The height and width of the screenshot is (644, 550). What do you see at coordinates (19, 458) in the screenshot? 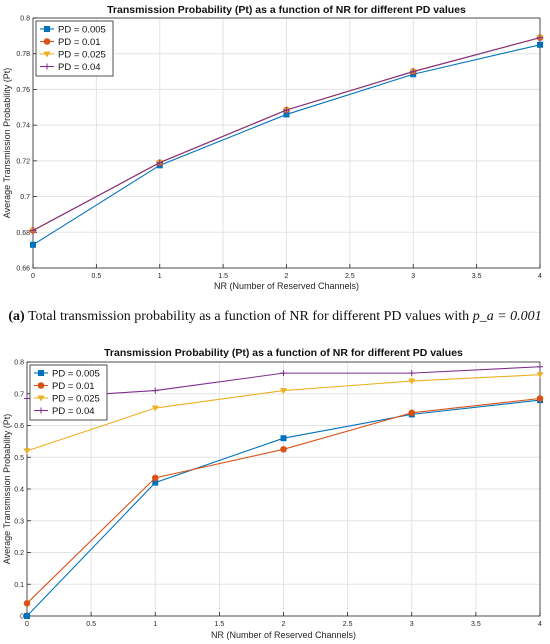
I see `y-tick-label: 0.5` at bounding box center [19, 458].